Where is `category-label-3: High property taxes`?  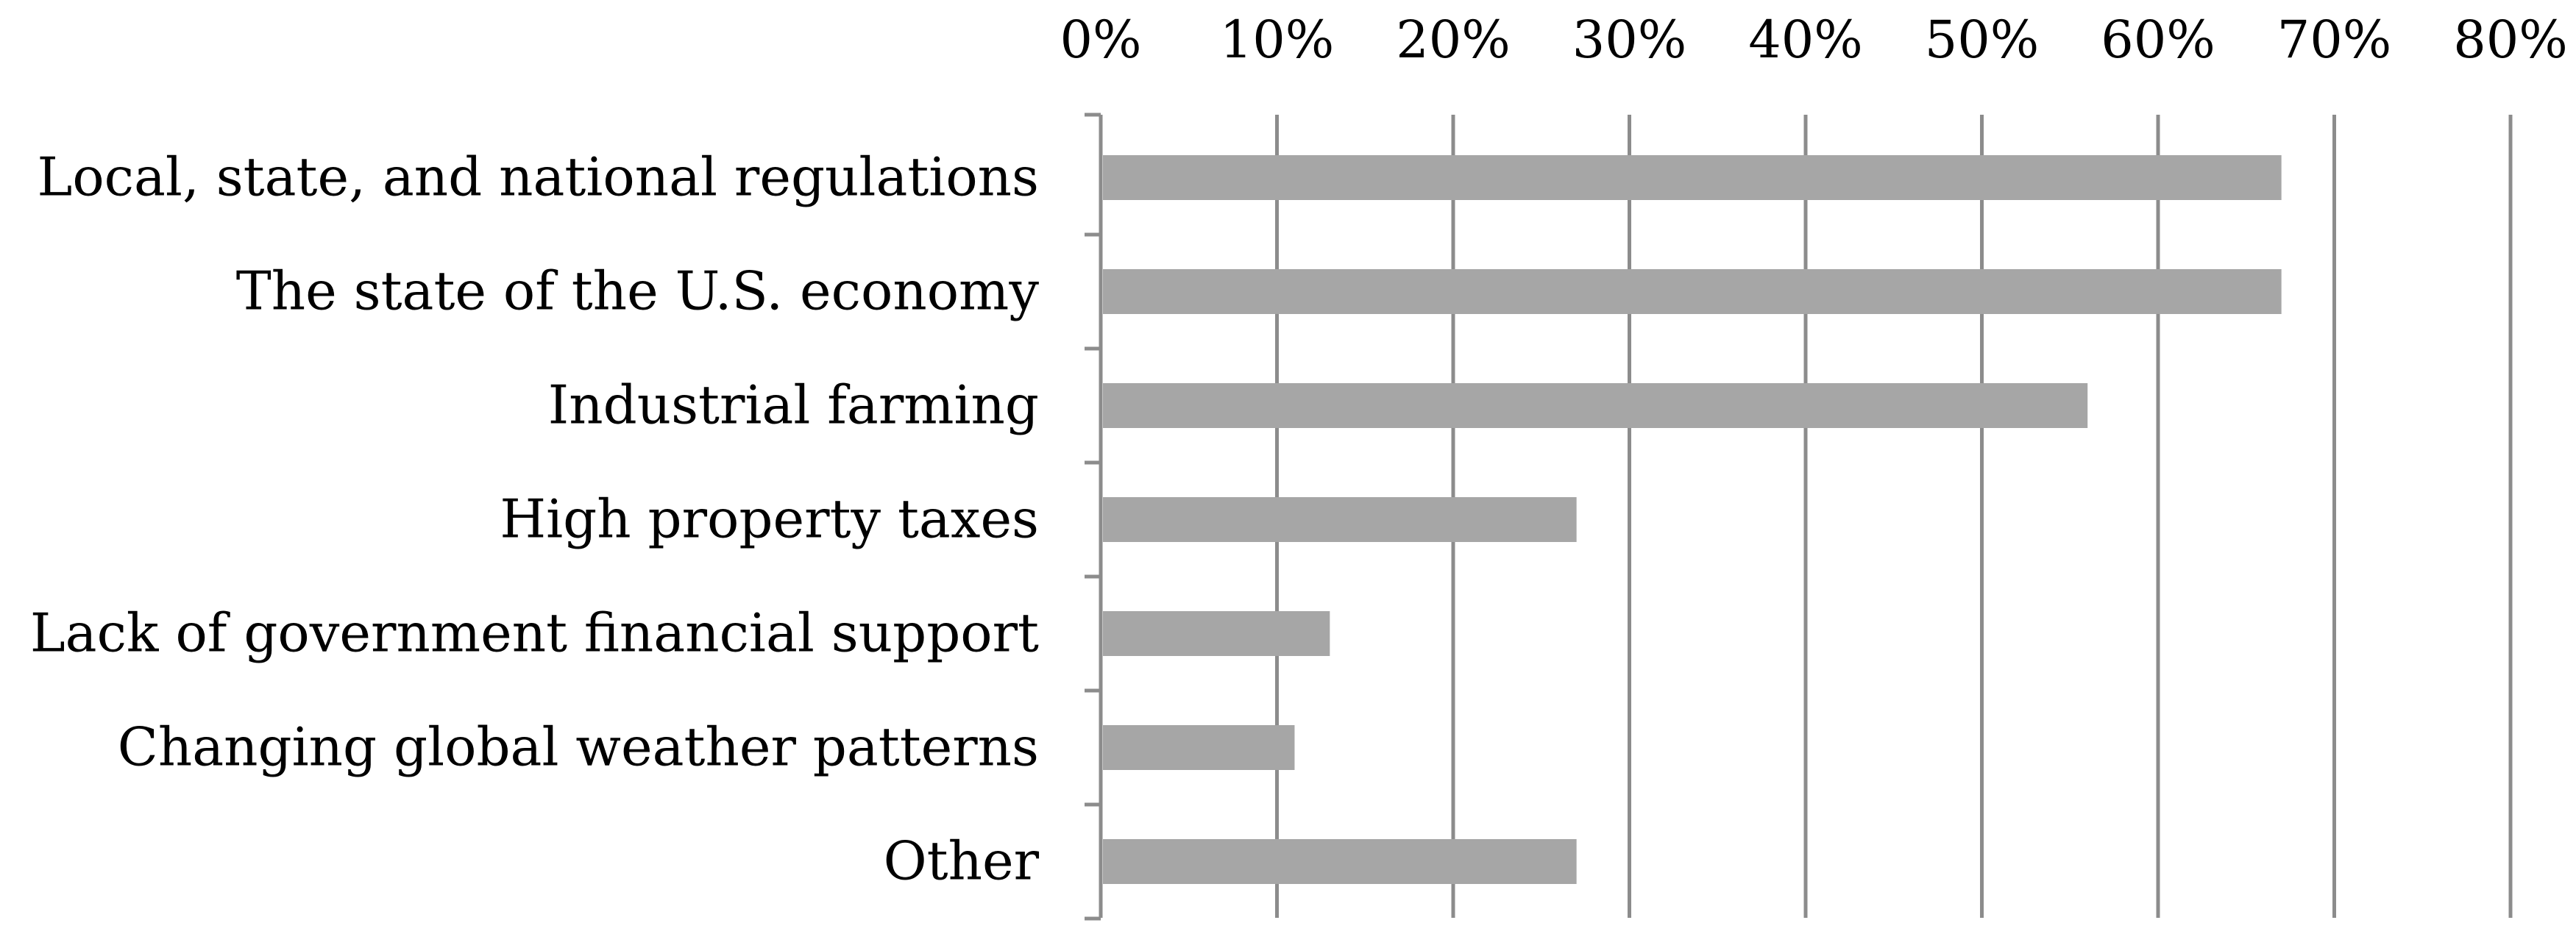
category-label-3: High property taxes is located at coordinates (769, 519).